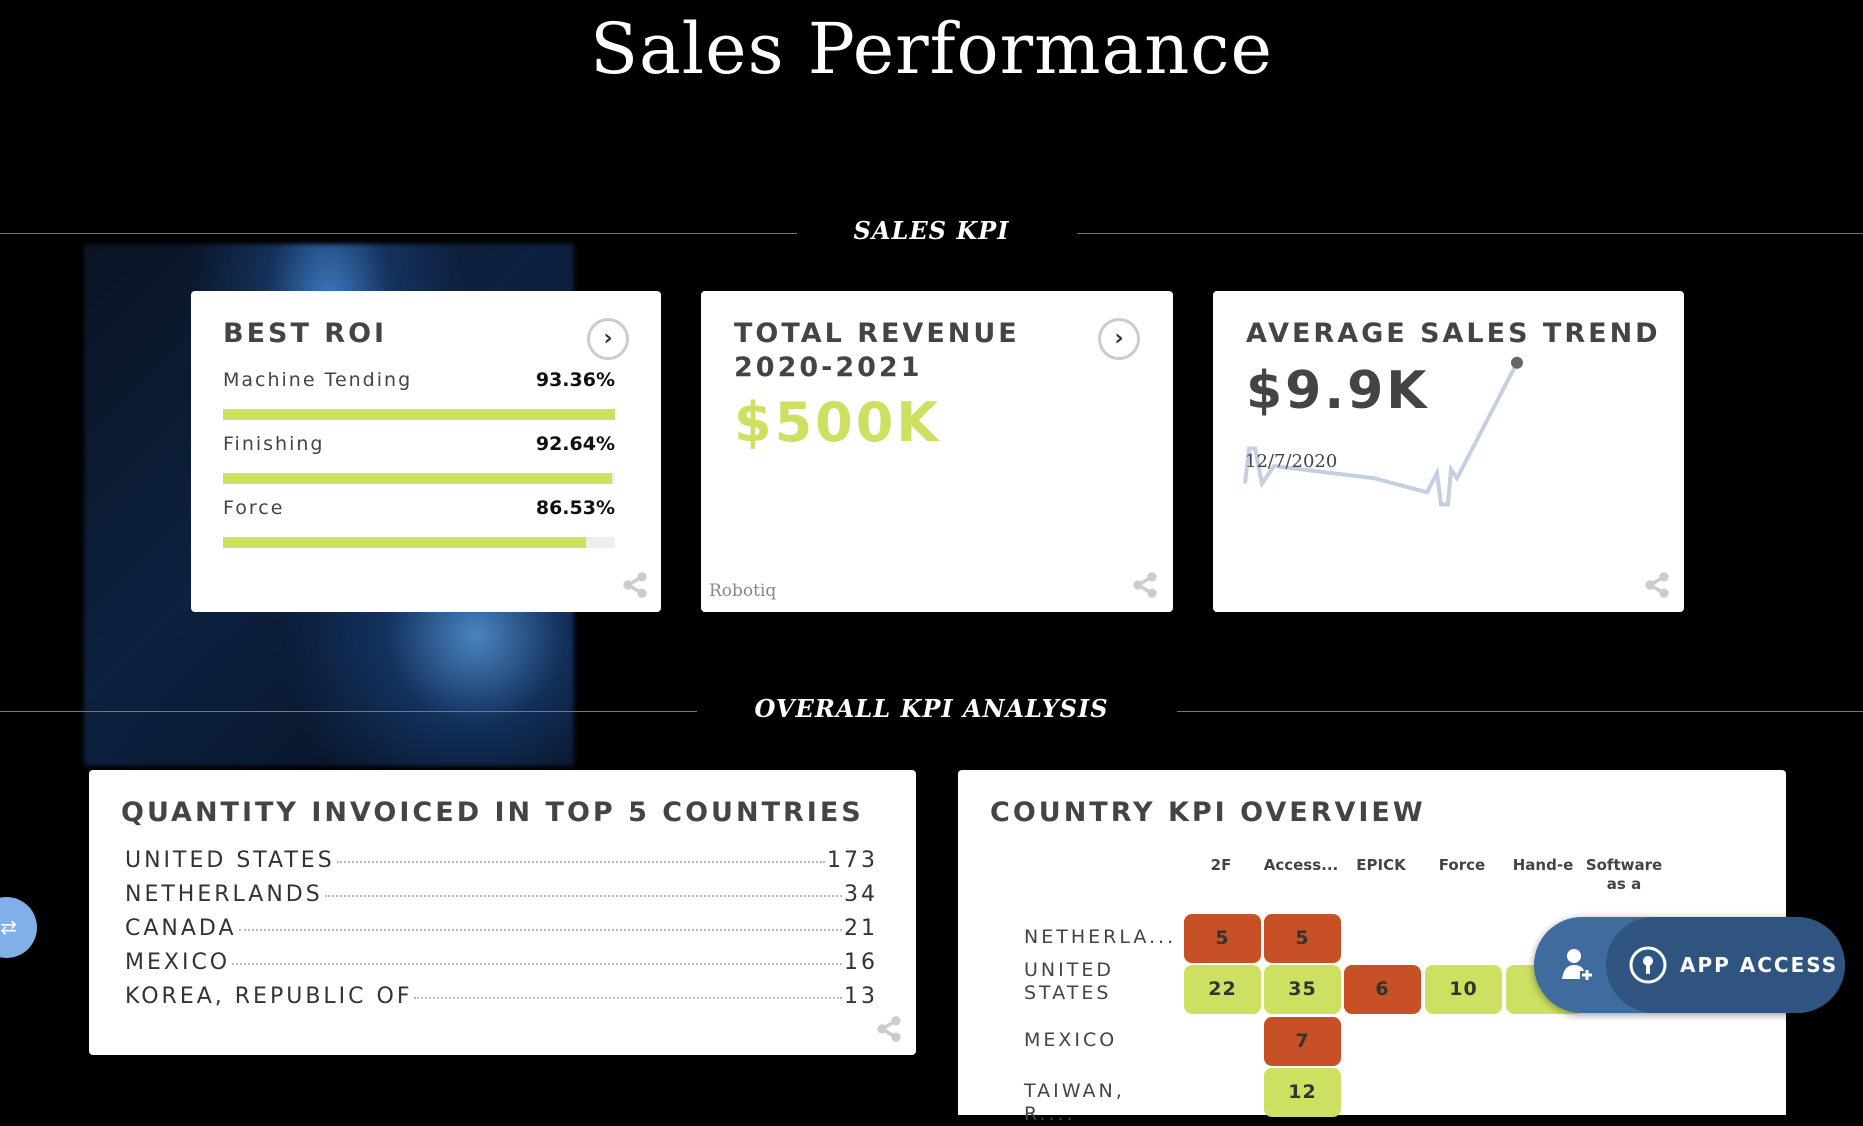 The image size is (1863, 1126). What do you see at coordinates (861, 996) in the screenshot?
I see `quantity-value: 13` at bounding box center [861, 996].